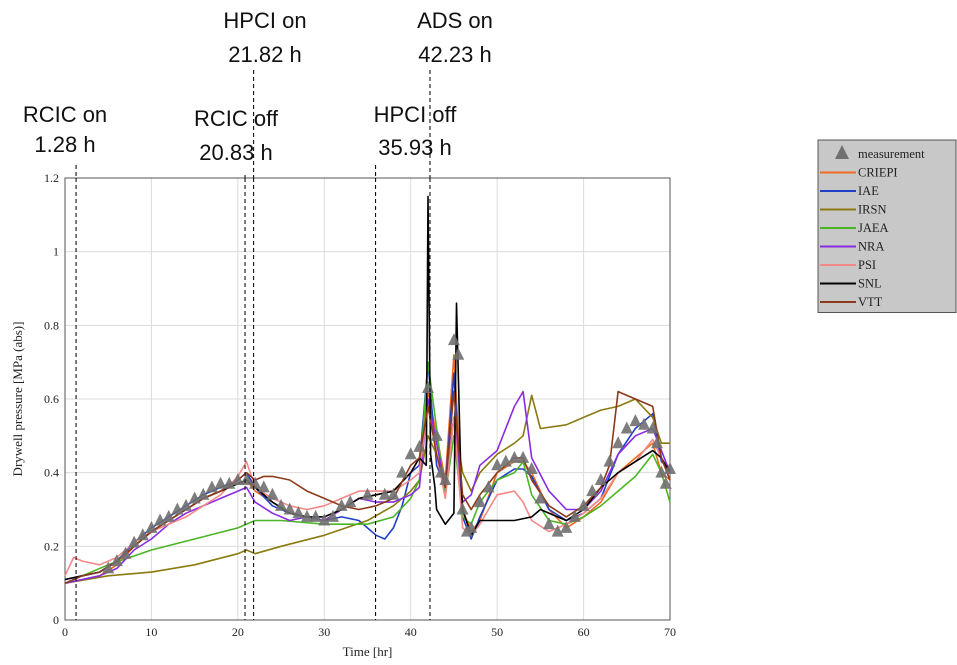  I want to click on legend-label-criepi: CRIEPI, so click(878, 173).